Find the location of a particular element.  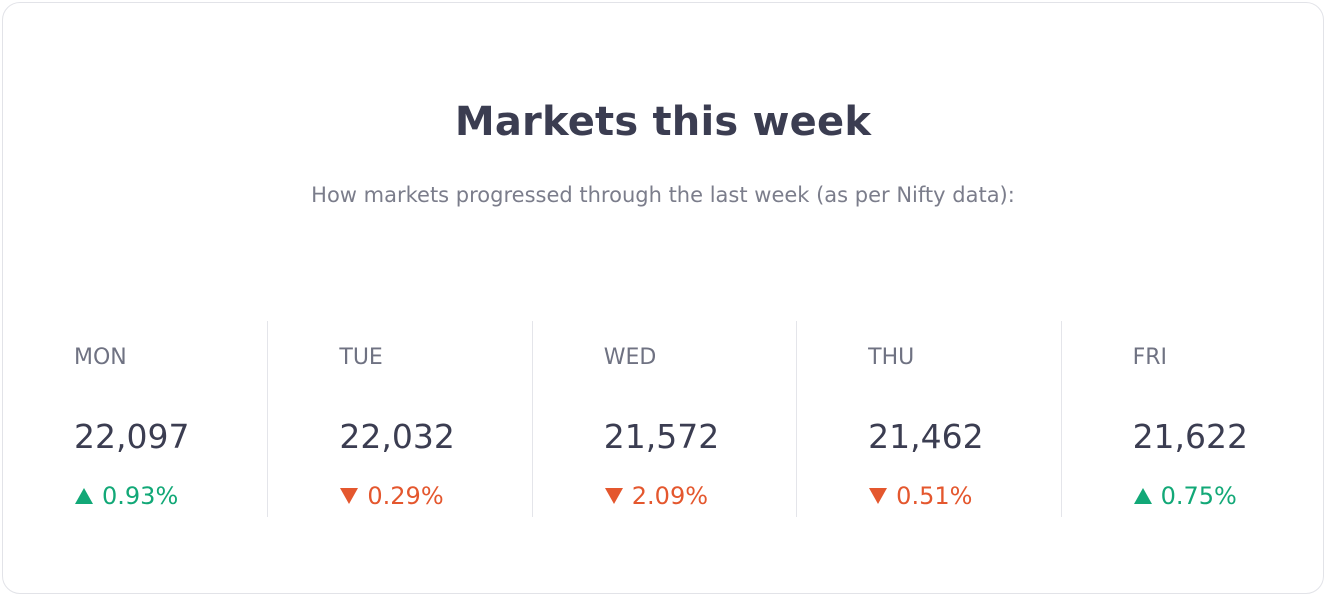

day-label: FRI is located at coordinates (1149, 357).